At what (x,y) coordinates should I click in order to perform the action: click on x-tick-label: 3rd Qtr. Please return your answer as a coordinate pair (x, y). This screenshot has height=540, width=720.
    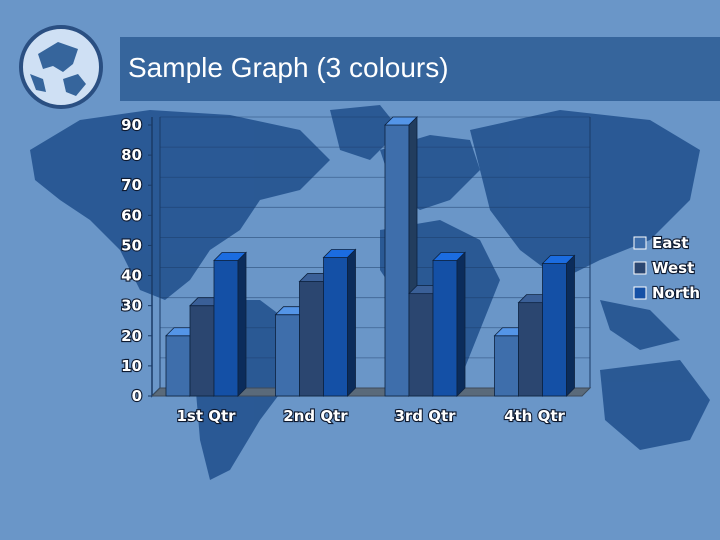
    Looking at the image, I should click on (425, 416).